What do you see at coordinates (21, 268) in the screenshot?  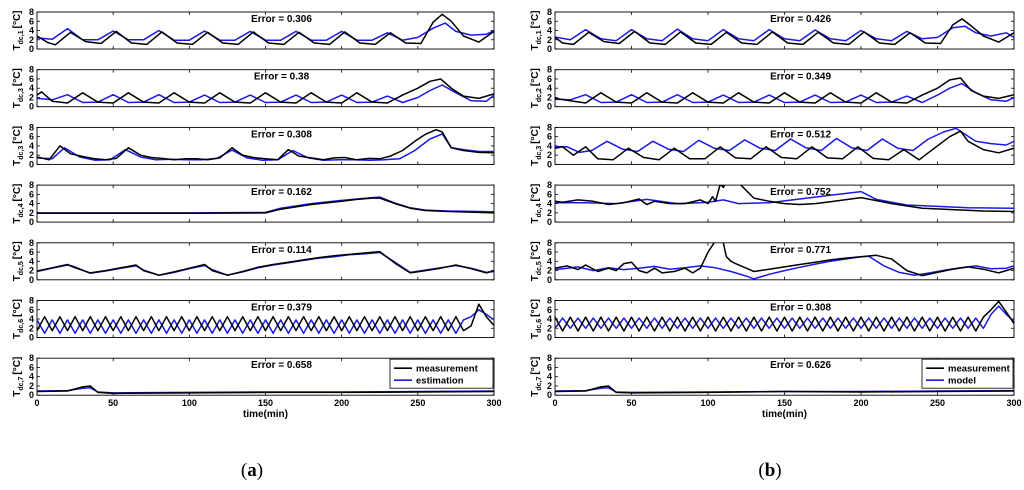 I see `y-axis-label-subscript: dc,5` at bounding box center [21, 268].